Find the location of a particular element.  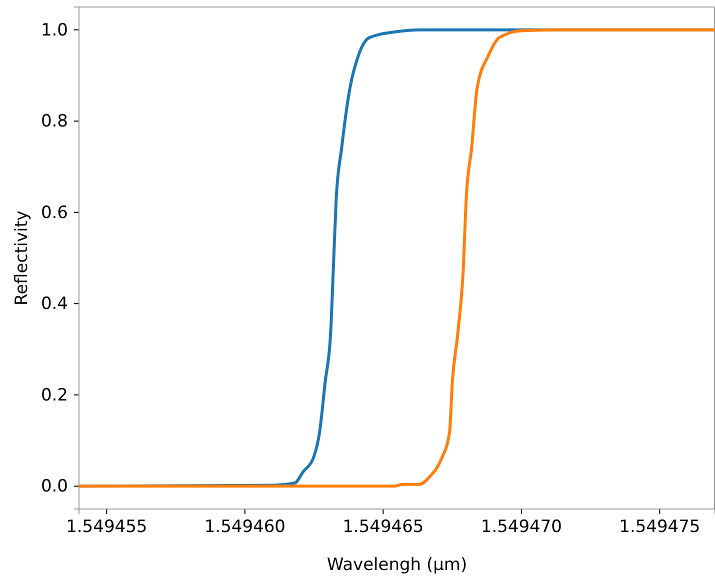

x-tick-label: 1.549460 is located at coordinates (245, 527).